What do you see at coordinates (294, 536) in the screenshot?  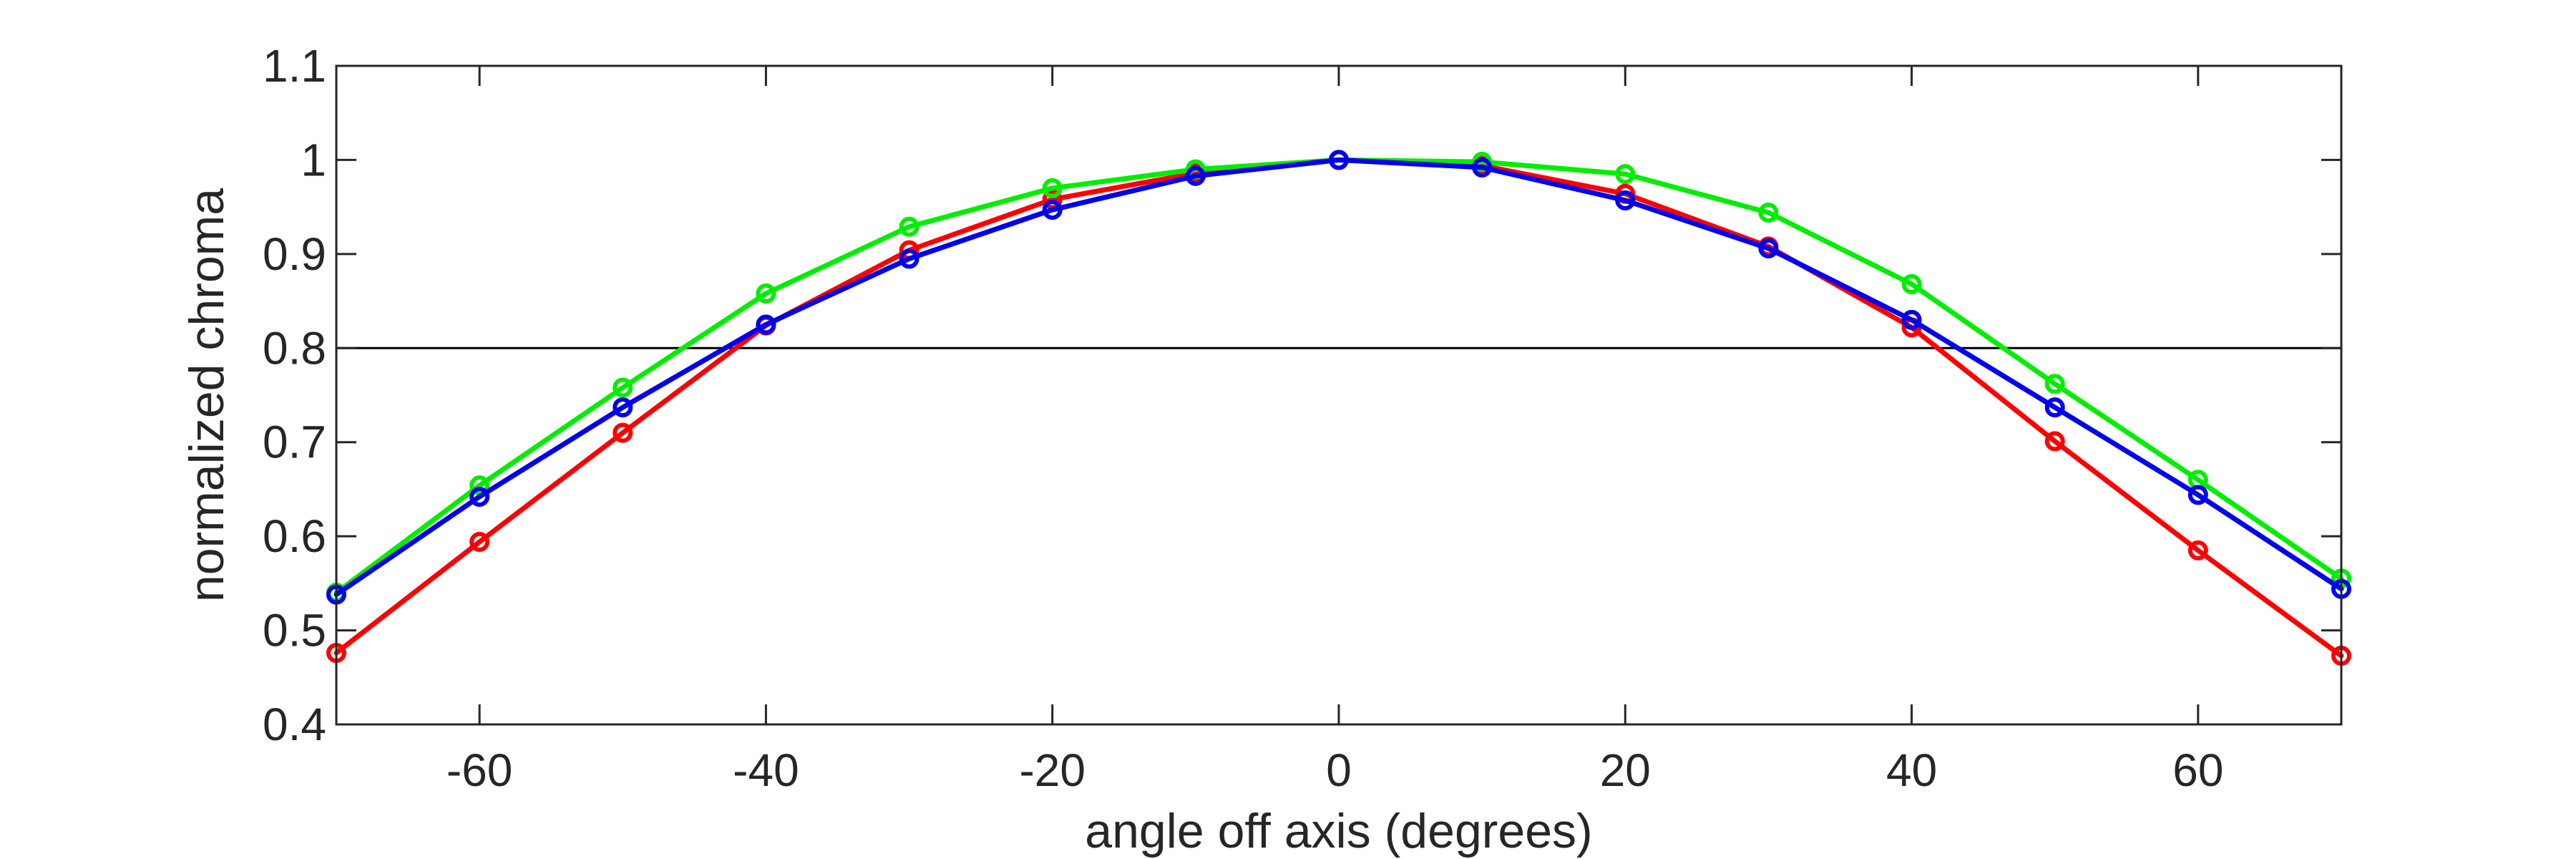 I see `y-tick-label: 0.6` at bounding box center [294, 536].